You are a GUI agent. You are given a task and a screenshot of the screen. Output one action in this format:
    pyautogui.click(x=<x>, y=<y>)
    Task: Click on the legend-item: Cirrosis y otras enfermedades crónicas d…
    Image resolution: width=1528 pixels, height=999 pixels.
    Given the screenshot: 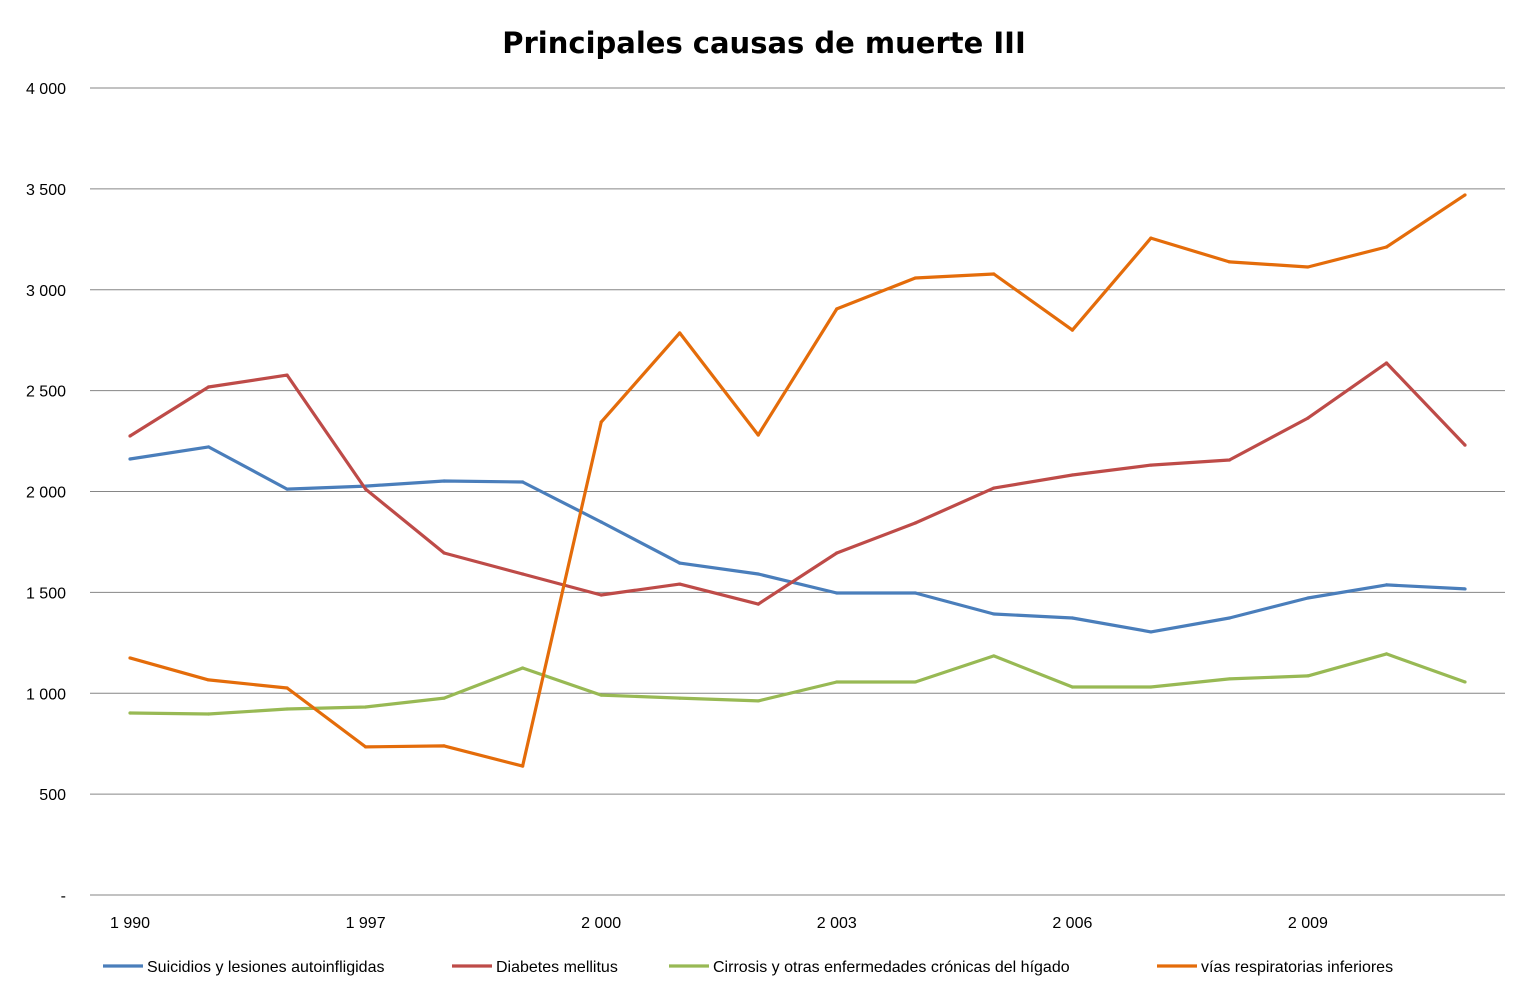 What is the action you would take?
    pyautogui.click(x=869, y=967)
    